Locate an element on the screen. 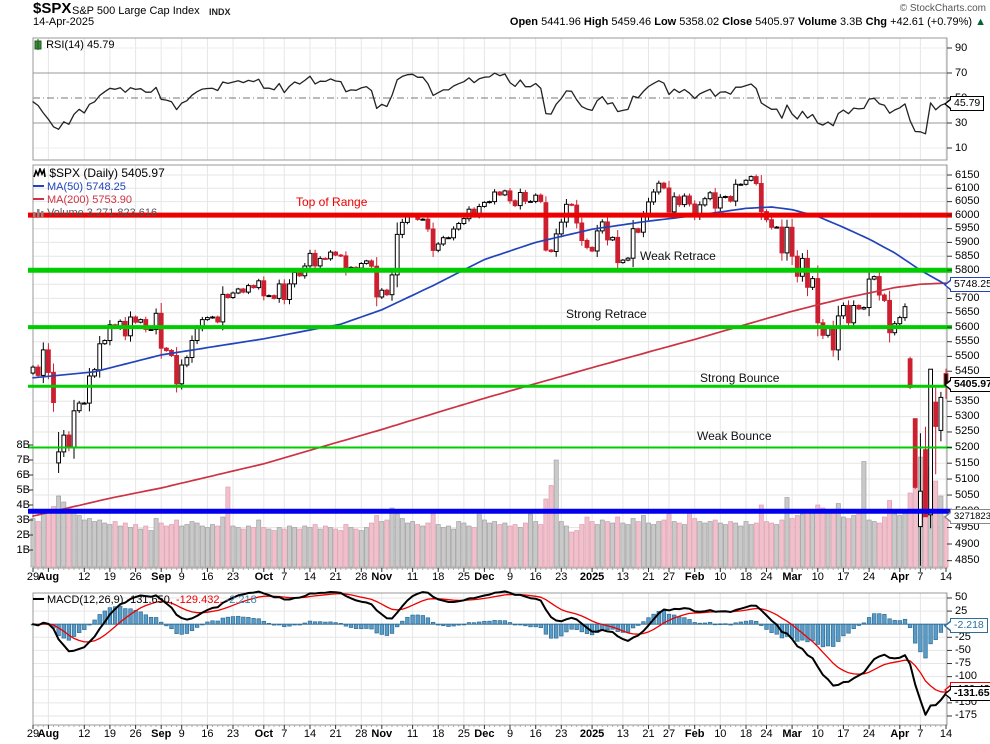 This screenshot has width=990, height=744. macd-axis-label: -75 is located at coordinates (963, 663).